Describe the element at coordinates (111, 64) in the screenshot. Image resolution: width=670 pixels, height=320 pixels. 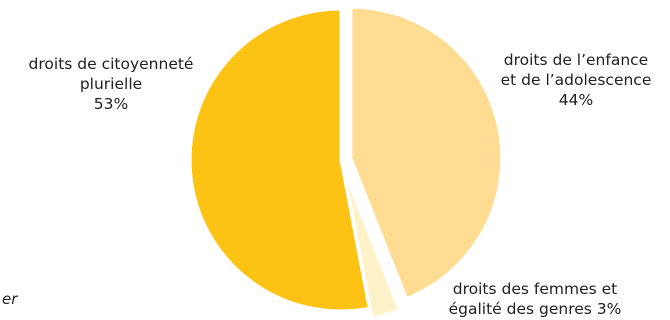
I see `slice-label-citizenship-line-1: droits de citoyenneté` at that location.